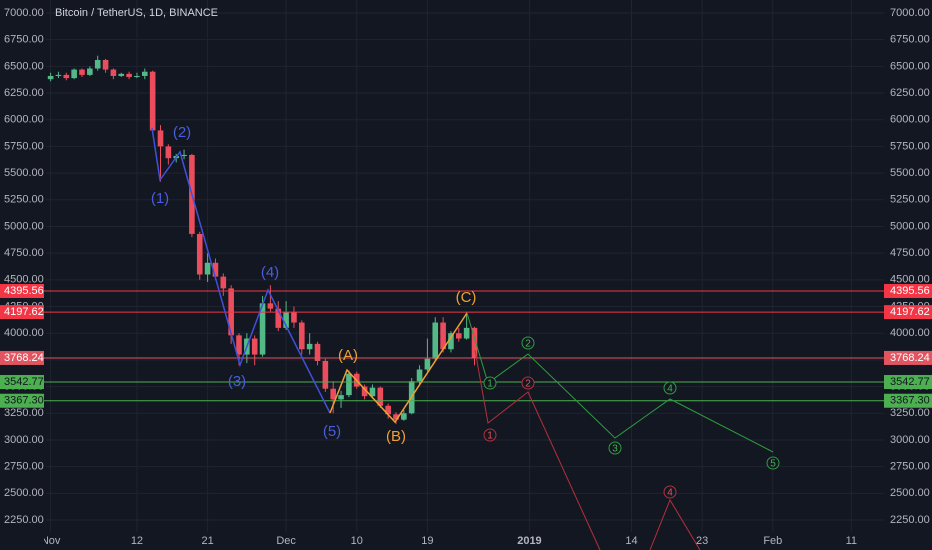 The height and width of the screenshot is (550, 932). What do you see at coordinates (910, 401) in the screenshot?
I see `price-box-label: 3367.30` at bounding box center [910, 401].